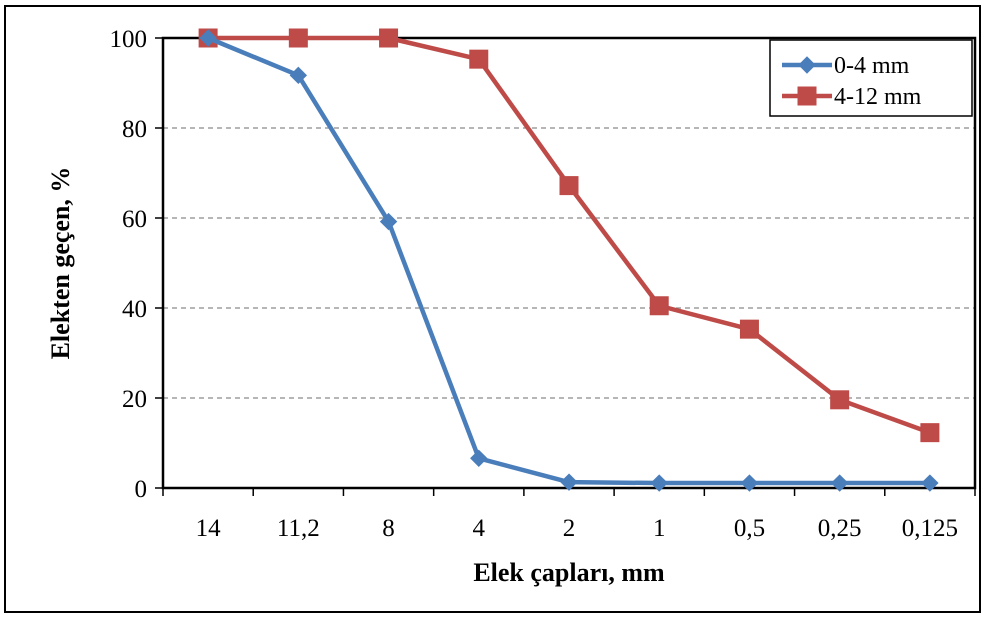  Describe the element at coordinates (134, 309) in the screenshot. I see `y-tick-label: 40` at that location.